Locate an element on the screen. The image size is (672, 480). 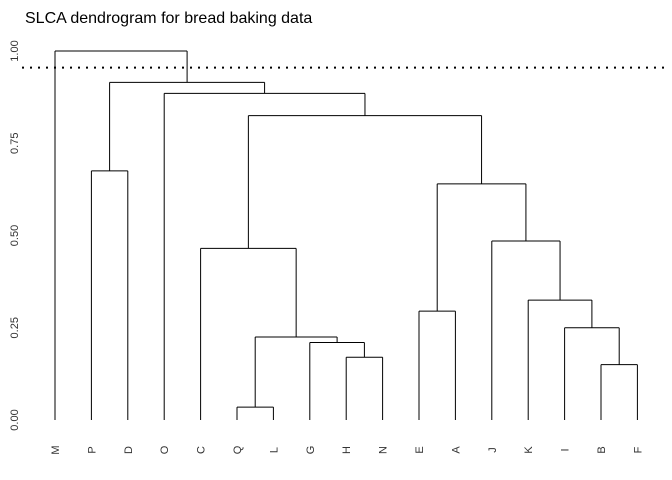
leaf-label-Q: Q is located at coordinates (238, 449).